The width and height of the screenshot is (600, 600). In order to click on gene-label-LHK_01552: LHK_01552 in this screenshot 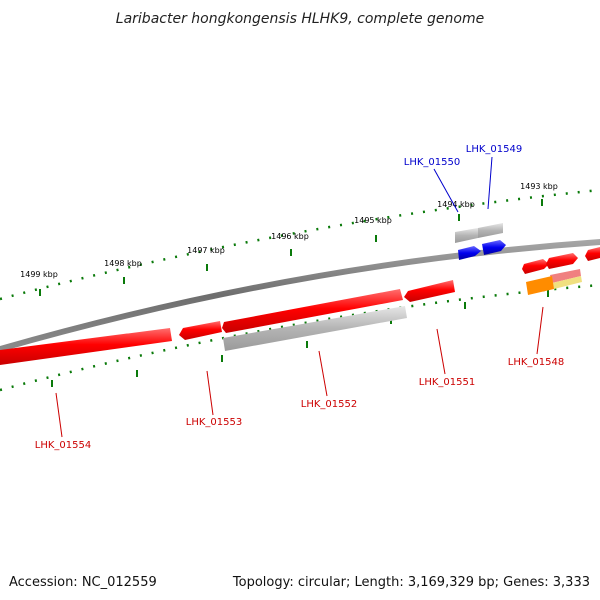, I will do `click(329, 404)`.